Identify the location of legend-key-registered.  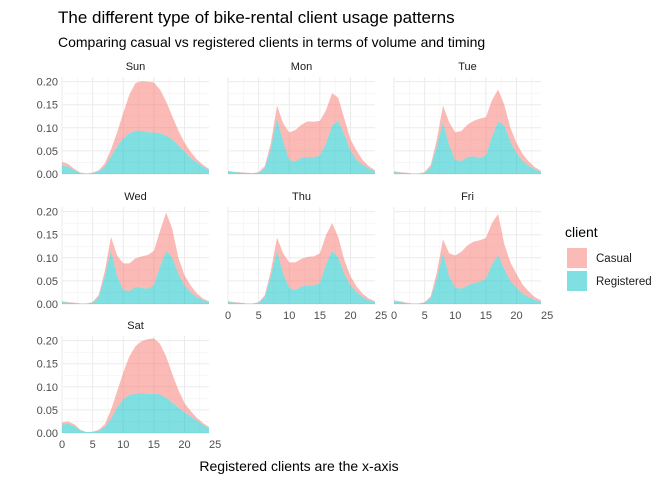
(577, 281).